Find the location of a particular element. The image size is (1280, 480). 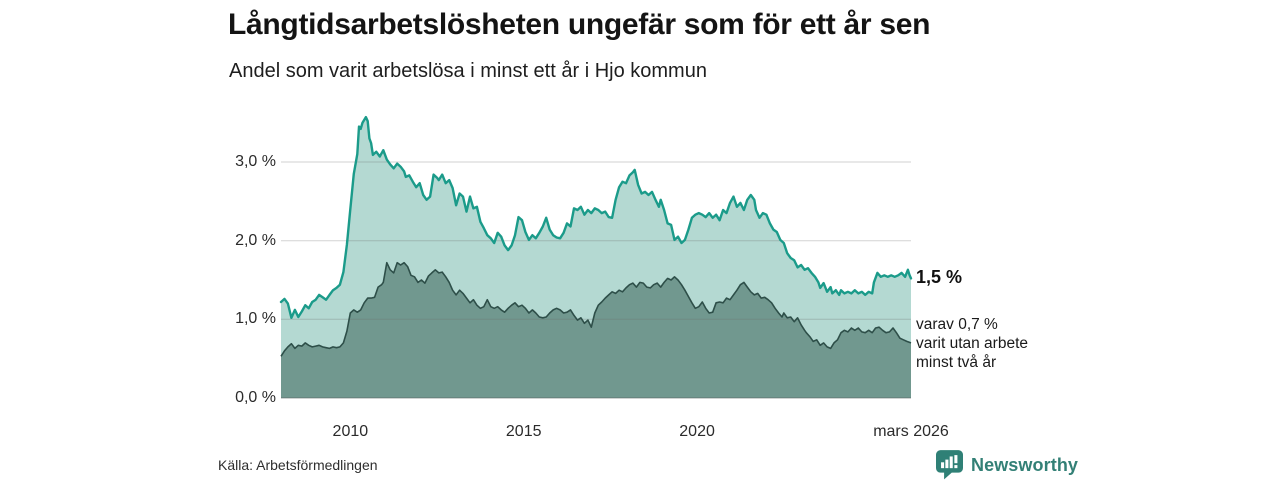

line-two-year is located at coordinates (596, 309).